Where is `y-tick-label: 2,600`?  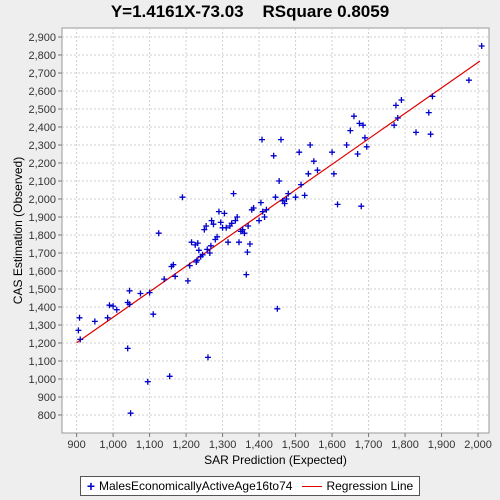 y-tick-label: 2,600 is located at coordinates (42, 92).